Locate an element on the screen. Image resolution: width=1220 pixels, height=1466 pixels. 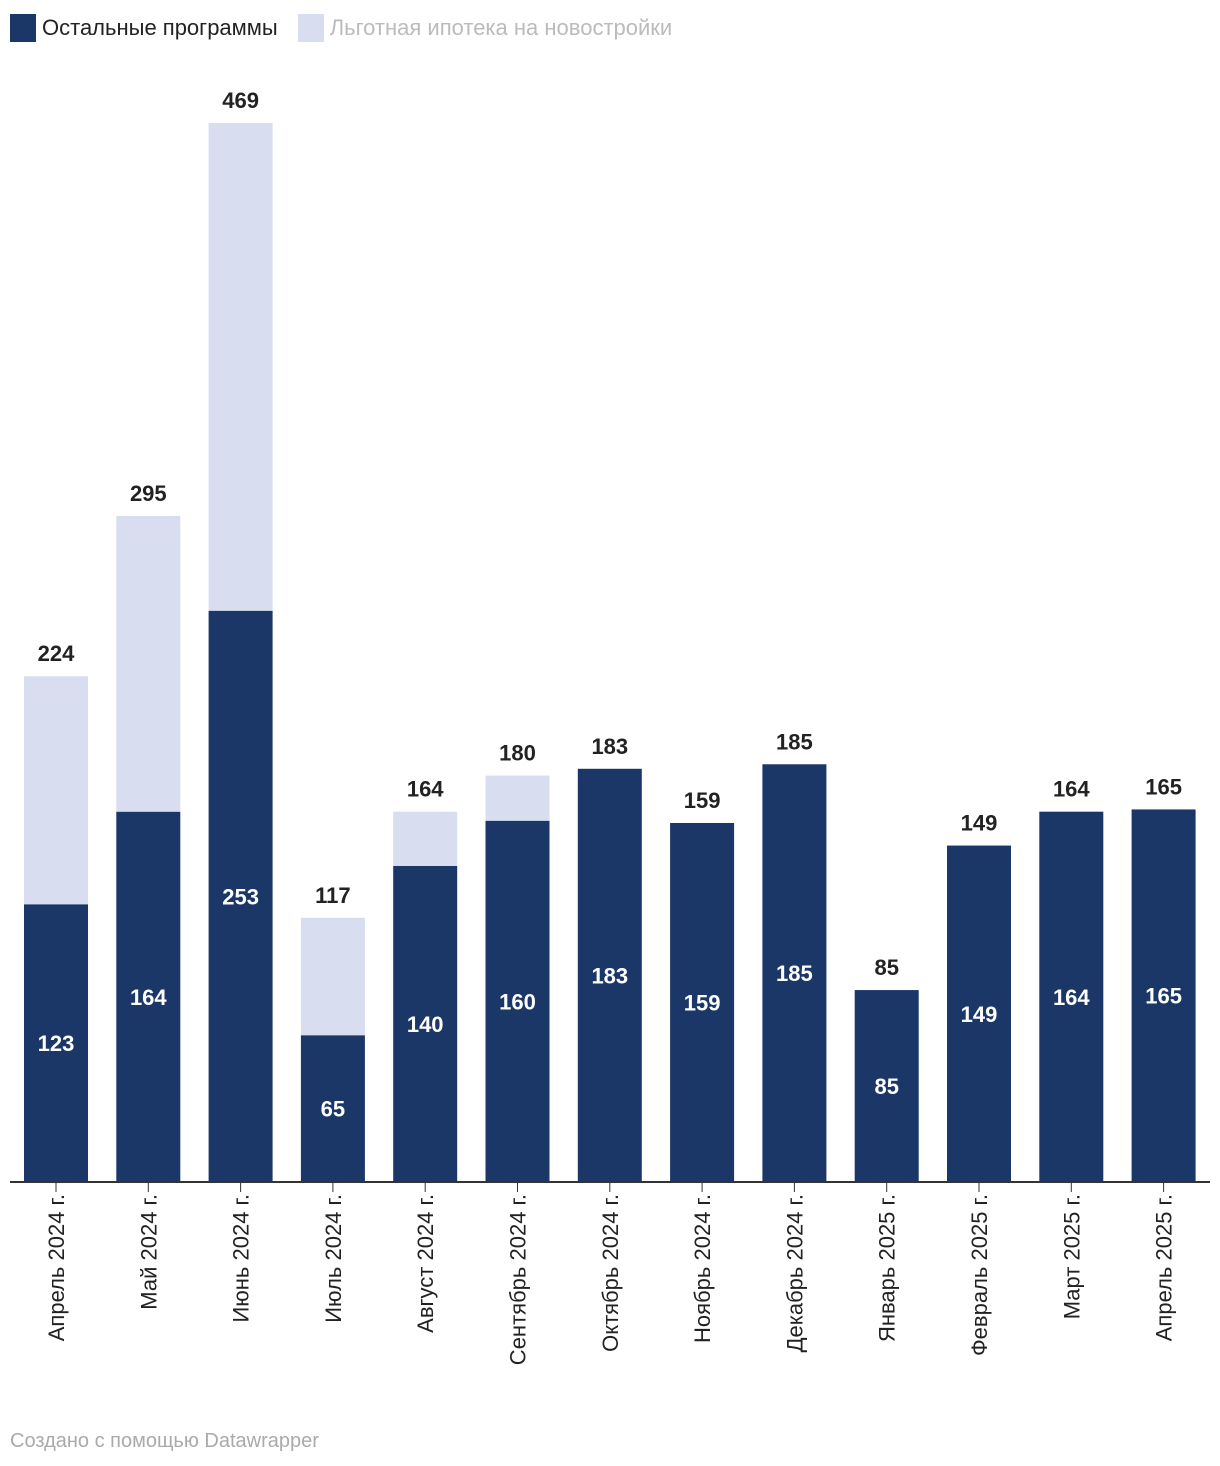
legend-label-preferential-mortgage: Льготная ипотека на новостройки is located at coordinates (501, 27).